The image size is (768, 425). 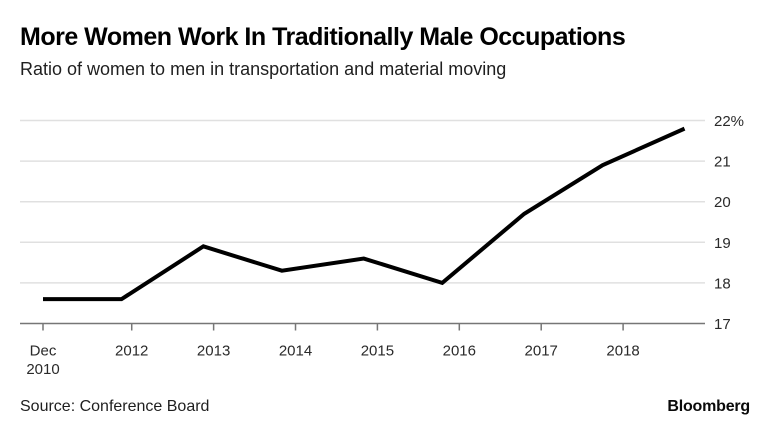 I want to click on x-tick-label: Dec 2010, so click(x=42, y=361).